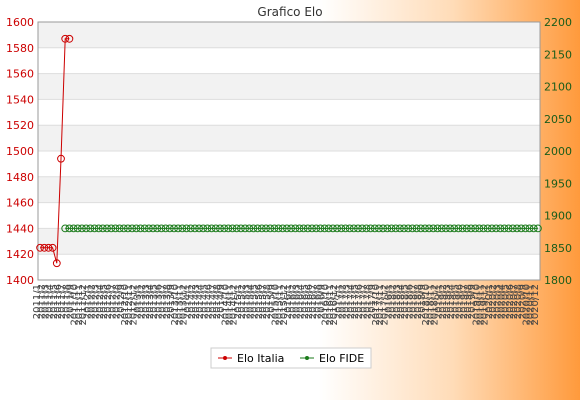 This screenshot has width=580, height=400. Describe the element at coordinates (558, 119) in the screenshot. I see `y-right-tick-label: 2050` at that location.